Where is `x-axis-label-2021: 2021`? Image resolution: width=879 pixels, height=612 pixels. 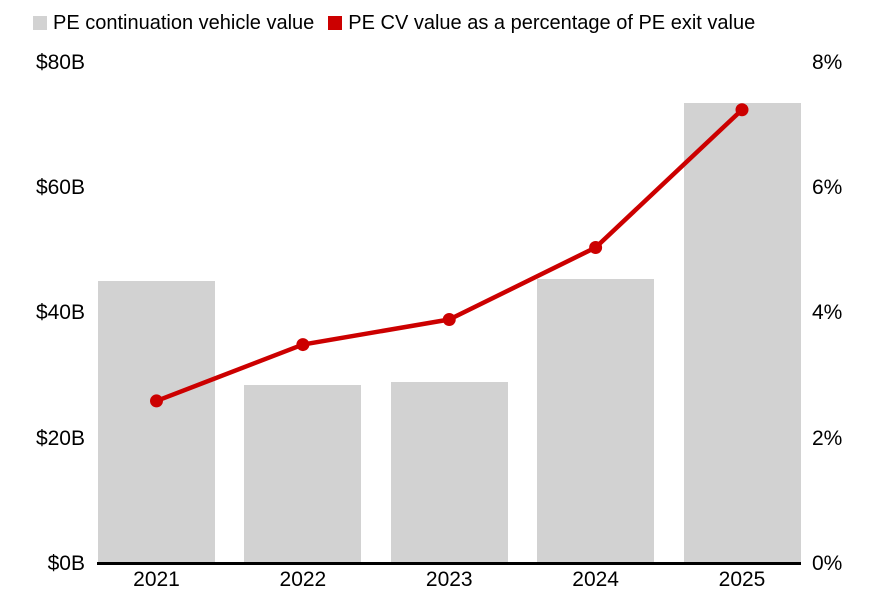 x-axis-label-2021: 2021 is located at coordinates (156, 579).